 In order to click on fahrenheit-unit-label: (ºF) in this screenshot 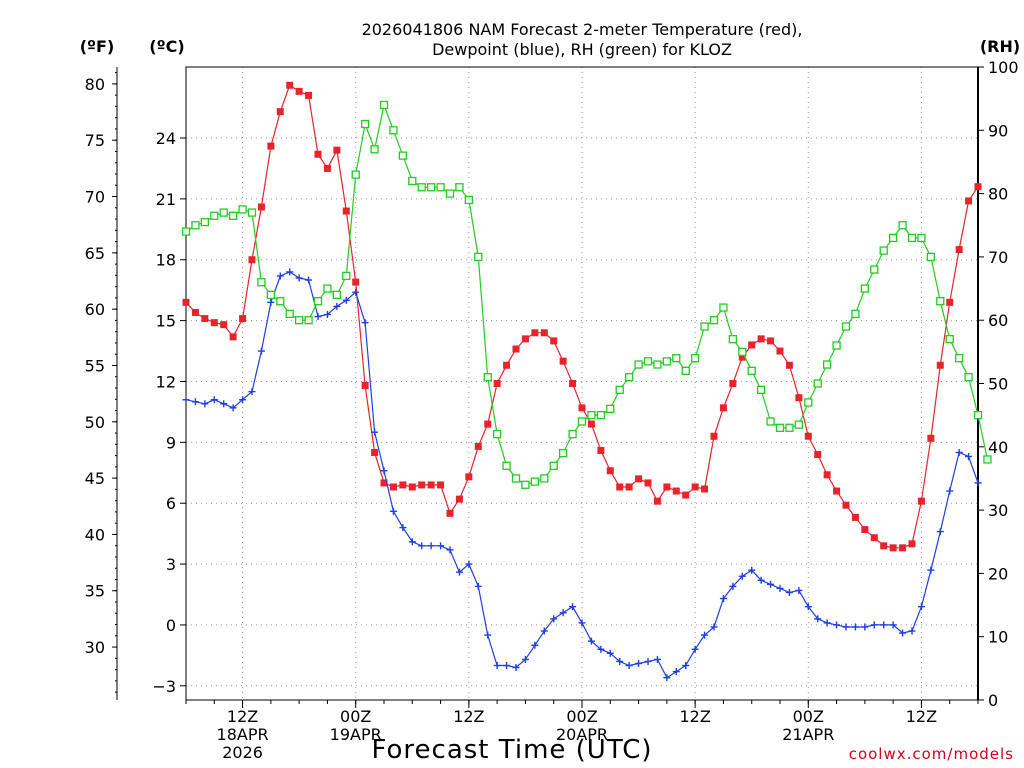, I will do `click(97, 46)`.